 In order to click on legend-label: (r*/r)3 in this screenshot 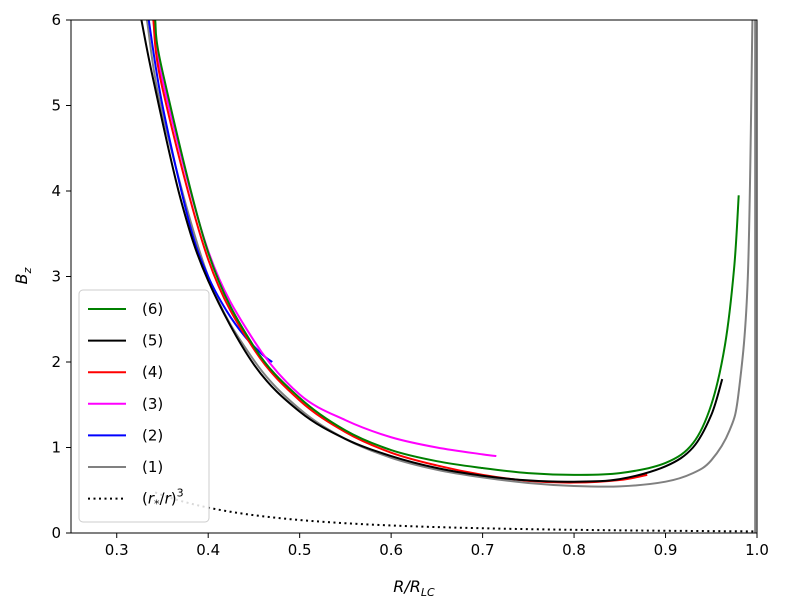, I will do `click(163, 499)`.